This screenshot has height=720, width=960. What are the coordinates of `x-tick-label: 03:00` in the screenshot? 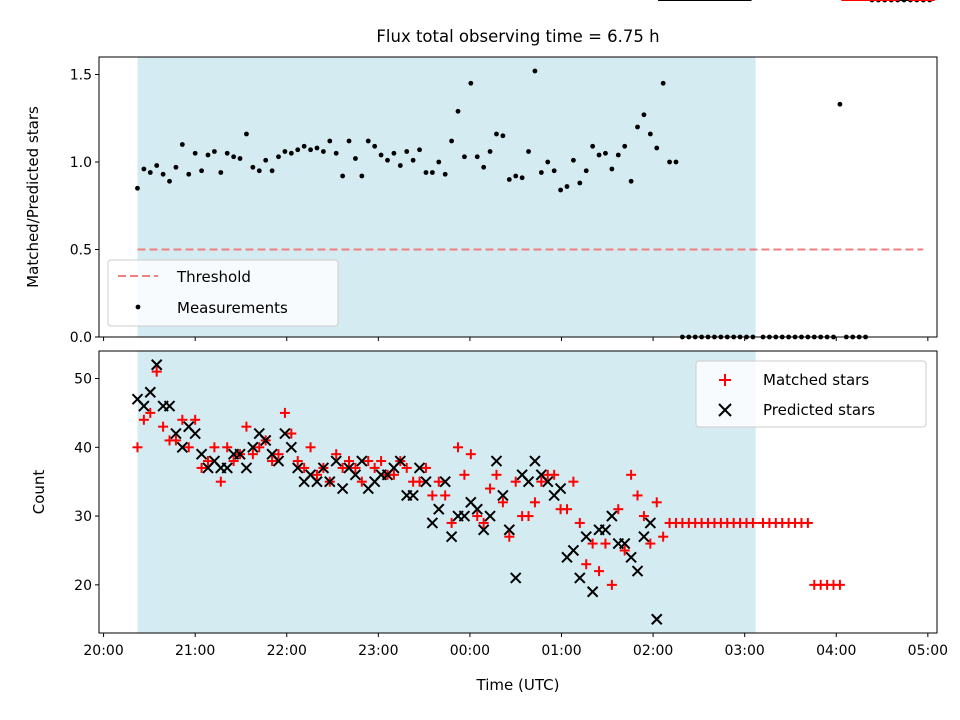 It's located at (744, 651).